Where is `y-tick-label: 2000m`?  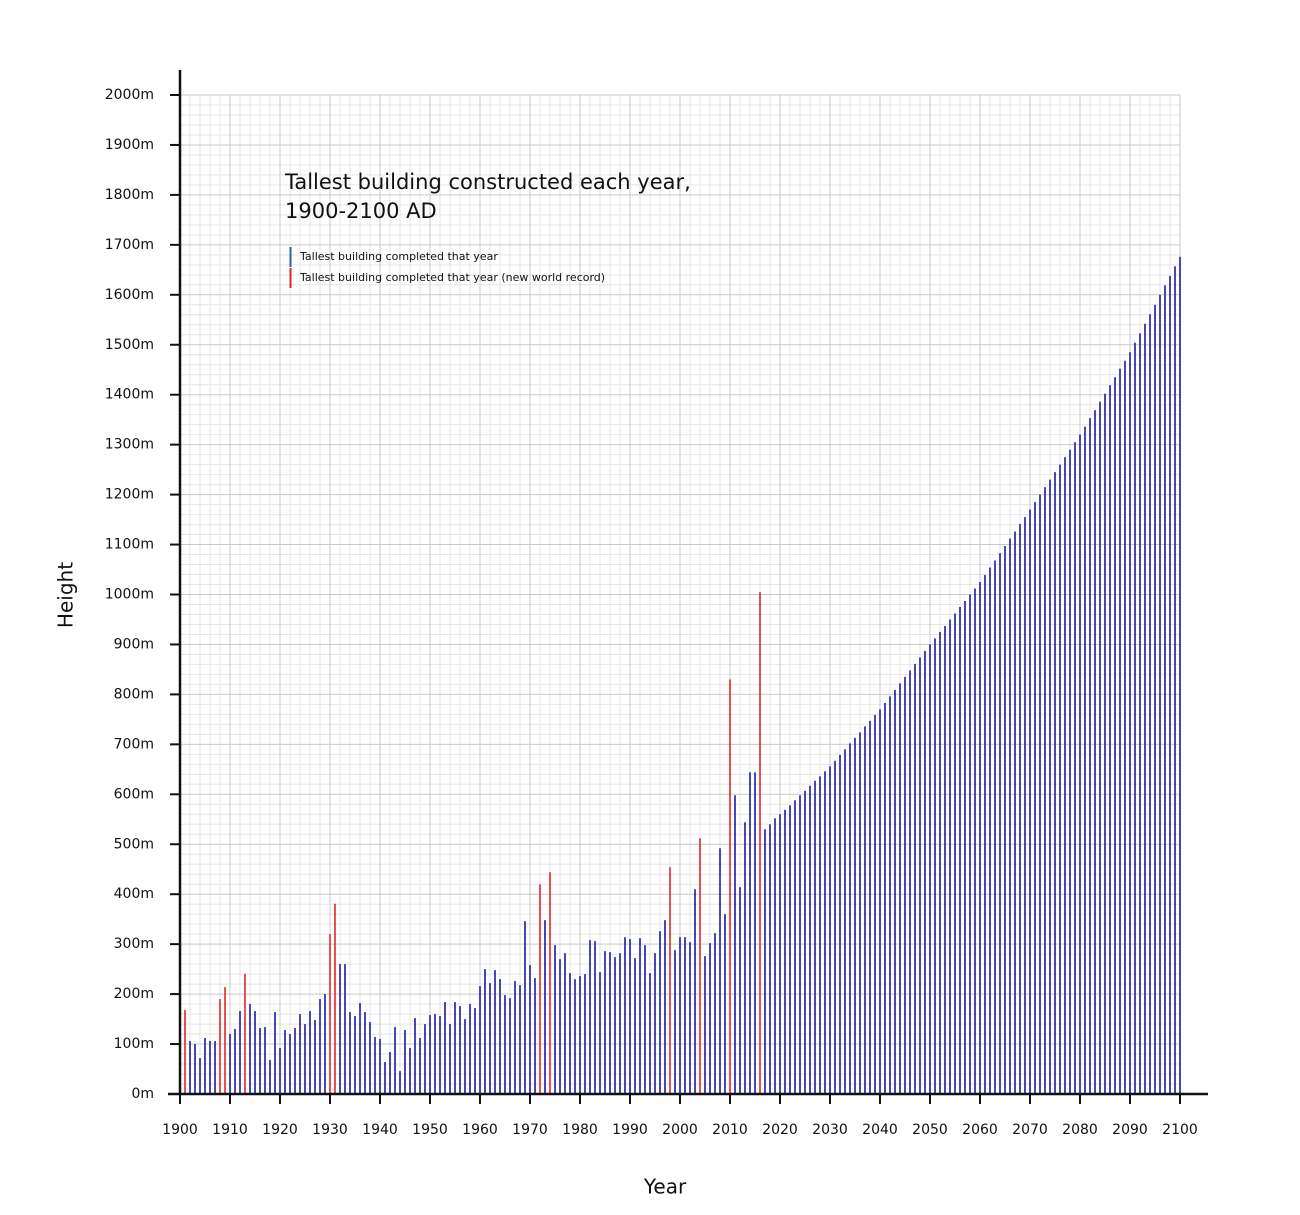 y-tick-label: 2000m is located at coordinates (129, 95).